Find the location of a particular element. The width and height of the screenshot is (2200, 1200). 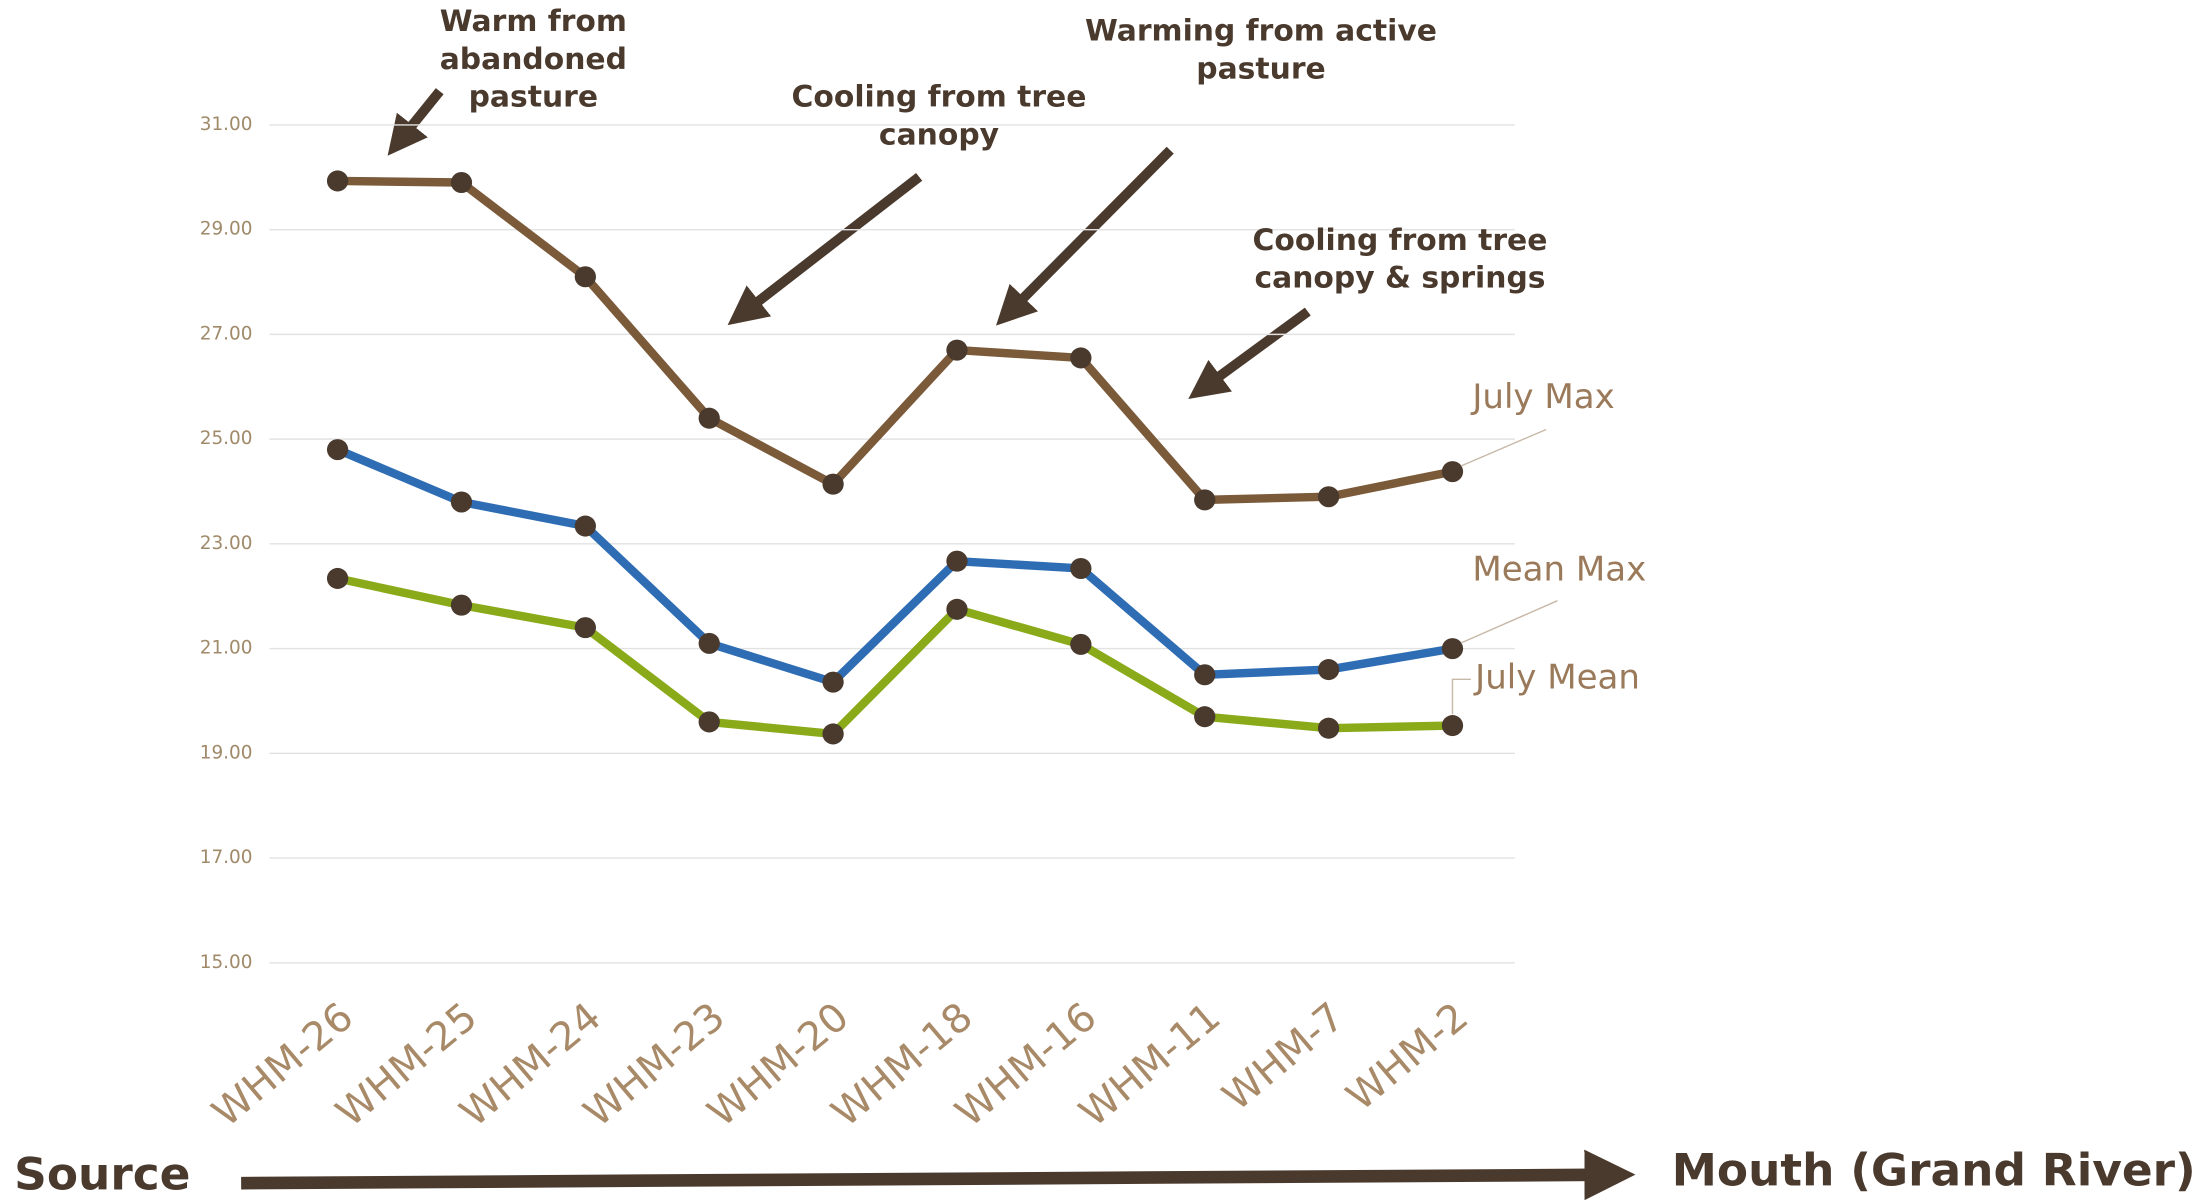

annotation-arrows is located at coordinates (849, 244).